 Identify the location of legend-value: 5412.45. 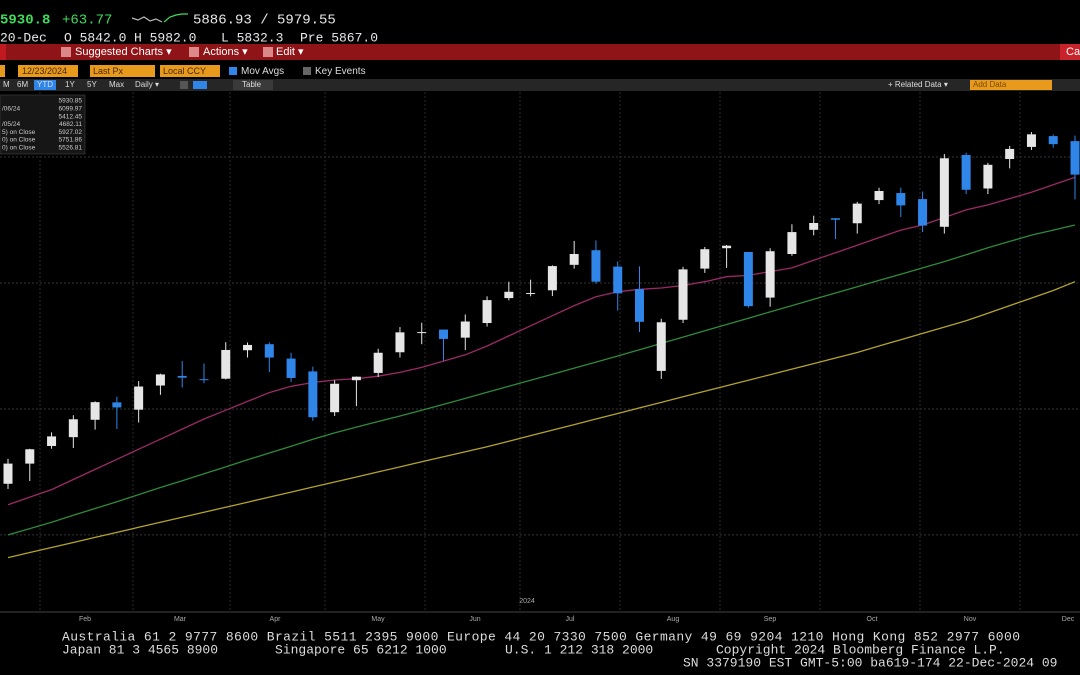
(71, 116).